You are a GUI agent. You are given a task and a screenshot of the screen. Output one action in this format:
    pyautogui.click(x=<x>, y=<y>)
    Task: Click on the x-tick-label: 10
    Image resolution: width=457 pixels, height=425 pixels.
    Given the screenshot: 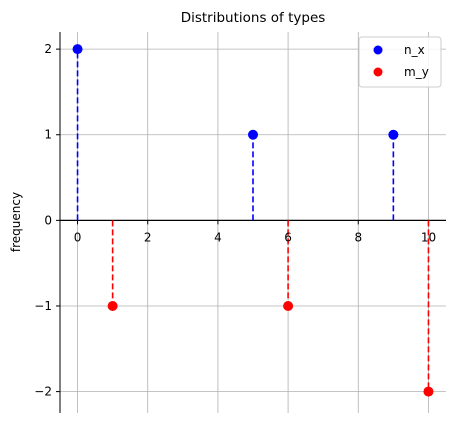 What is the action you would take?
    pyautogui.click(x=428, y=237)
    